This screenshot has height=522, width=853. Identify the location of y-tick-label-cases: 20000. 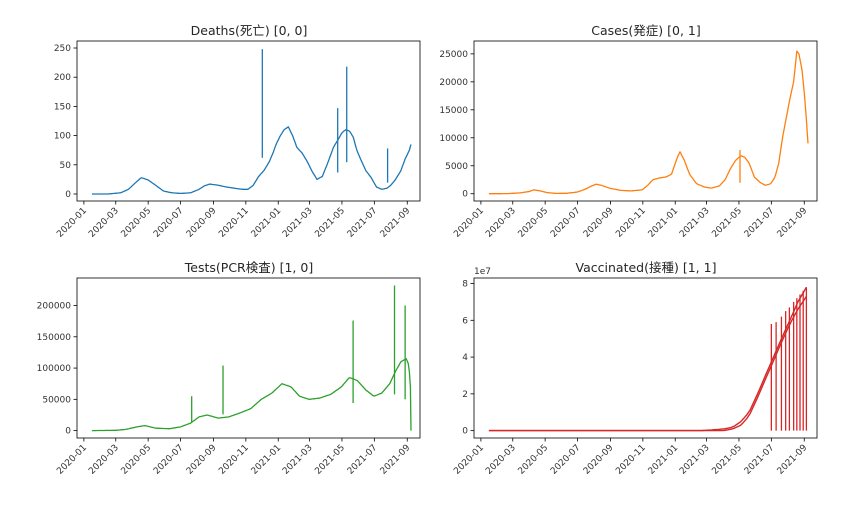
(453, 83).